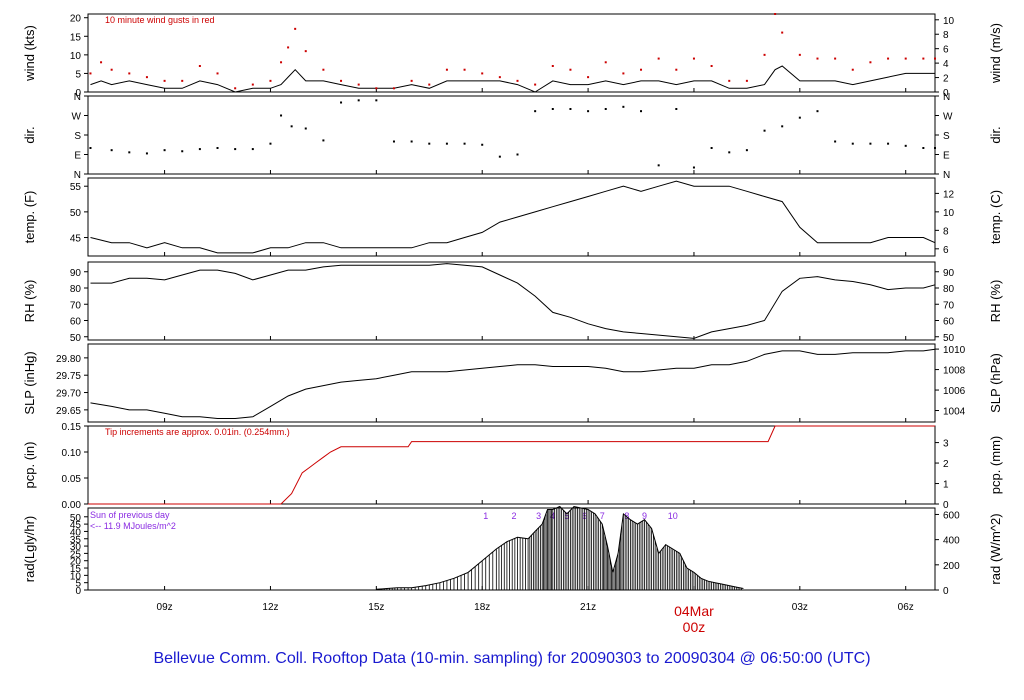 The width and height of the screenshot is (1024, 700). What do you see at coordinates (76, 569) in the screenshot?
I see `y-tick-label-rad: 15` at bounding box center [76, 569].